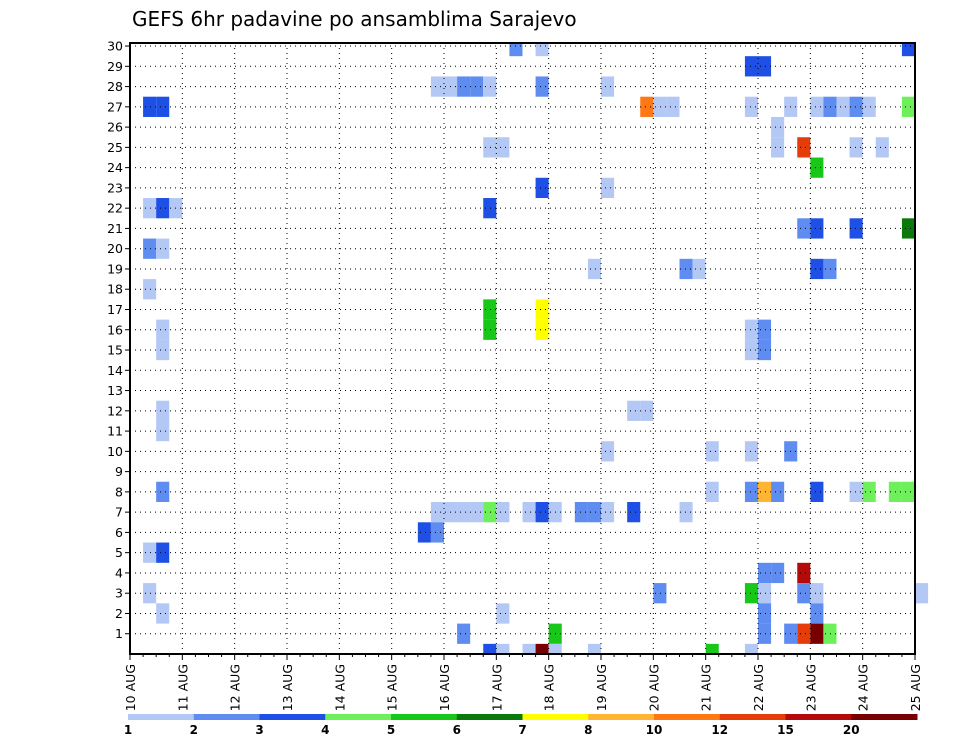 This screenshot has width=960, height=742. Describe the element at coordinates (464, 633) in the screenshot. I see `cell-m1-s25` at that location.